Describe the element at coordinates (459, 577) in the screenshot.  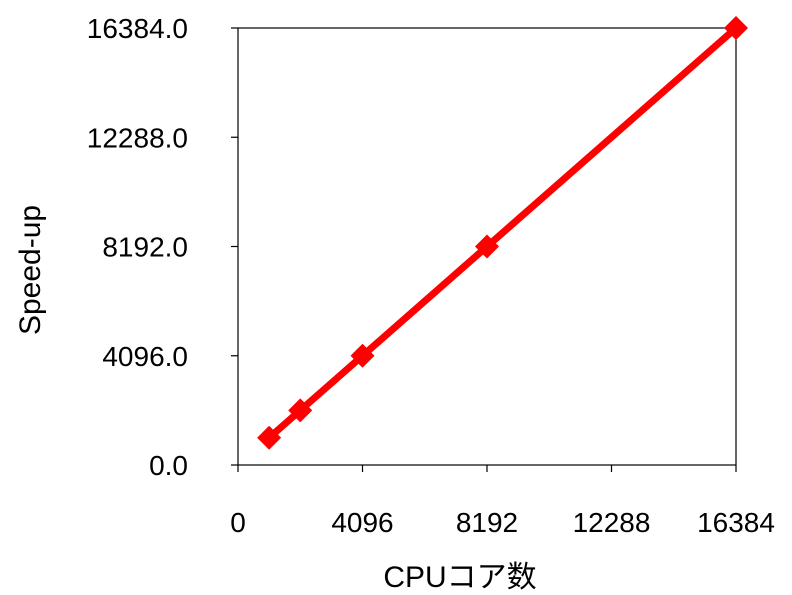
I see `x-axis-title: CPUコア数` at that location.